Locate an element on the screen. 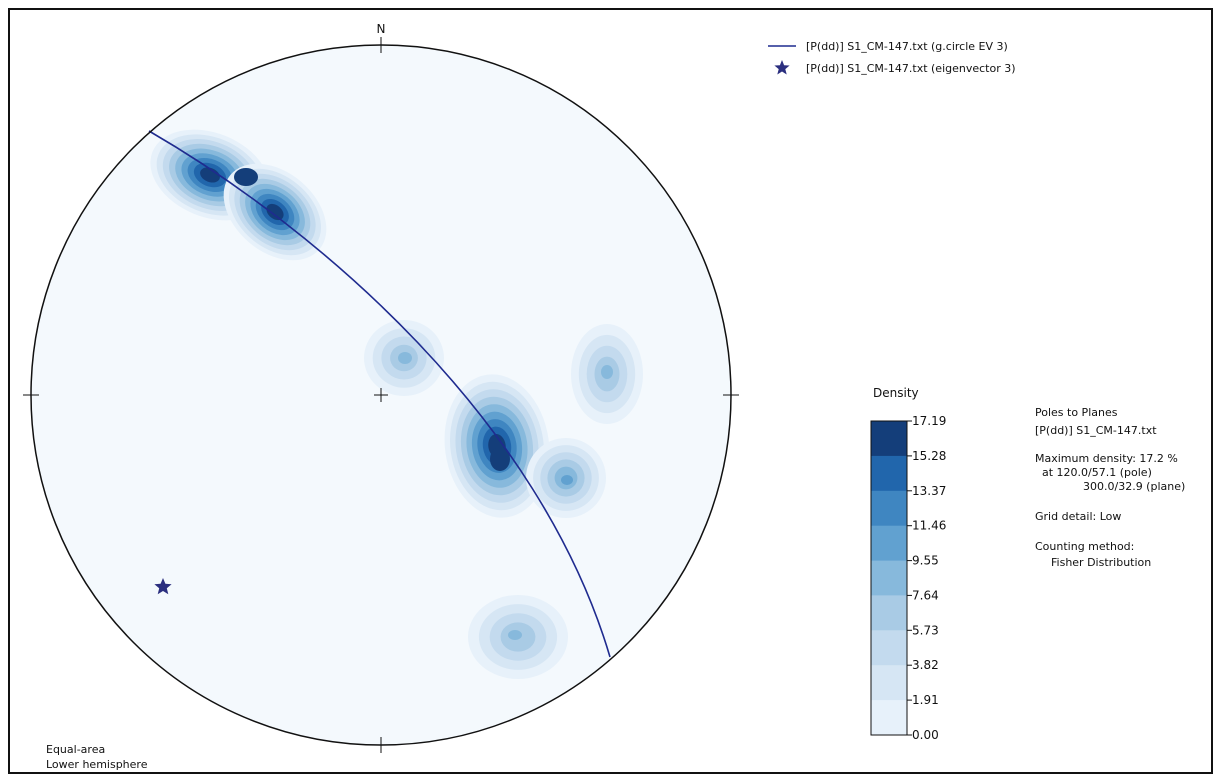 This screenshot has height=778, width=1219. cluster-main-core is located at coordinates (500, 459).